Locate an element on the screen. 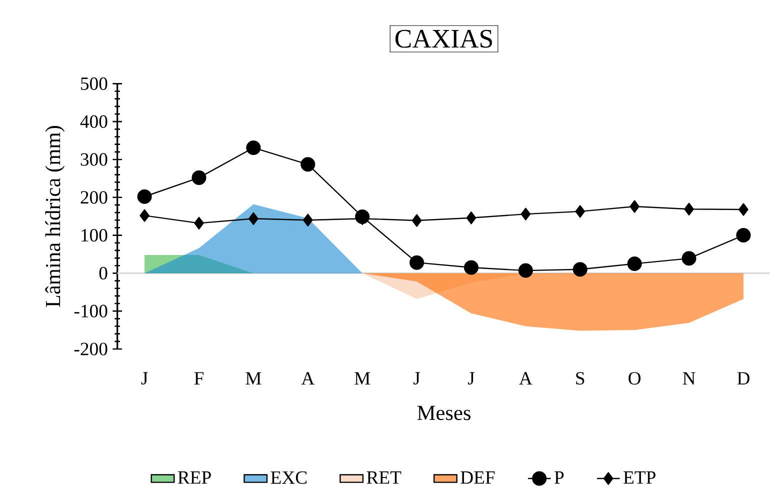 This screenshot has width=770, height=497. legend-label: DEF is located at coordinates (477, 477).